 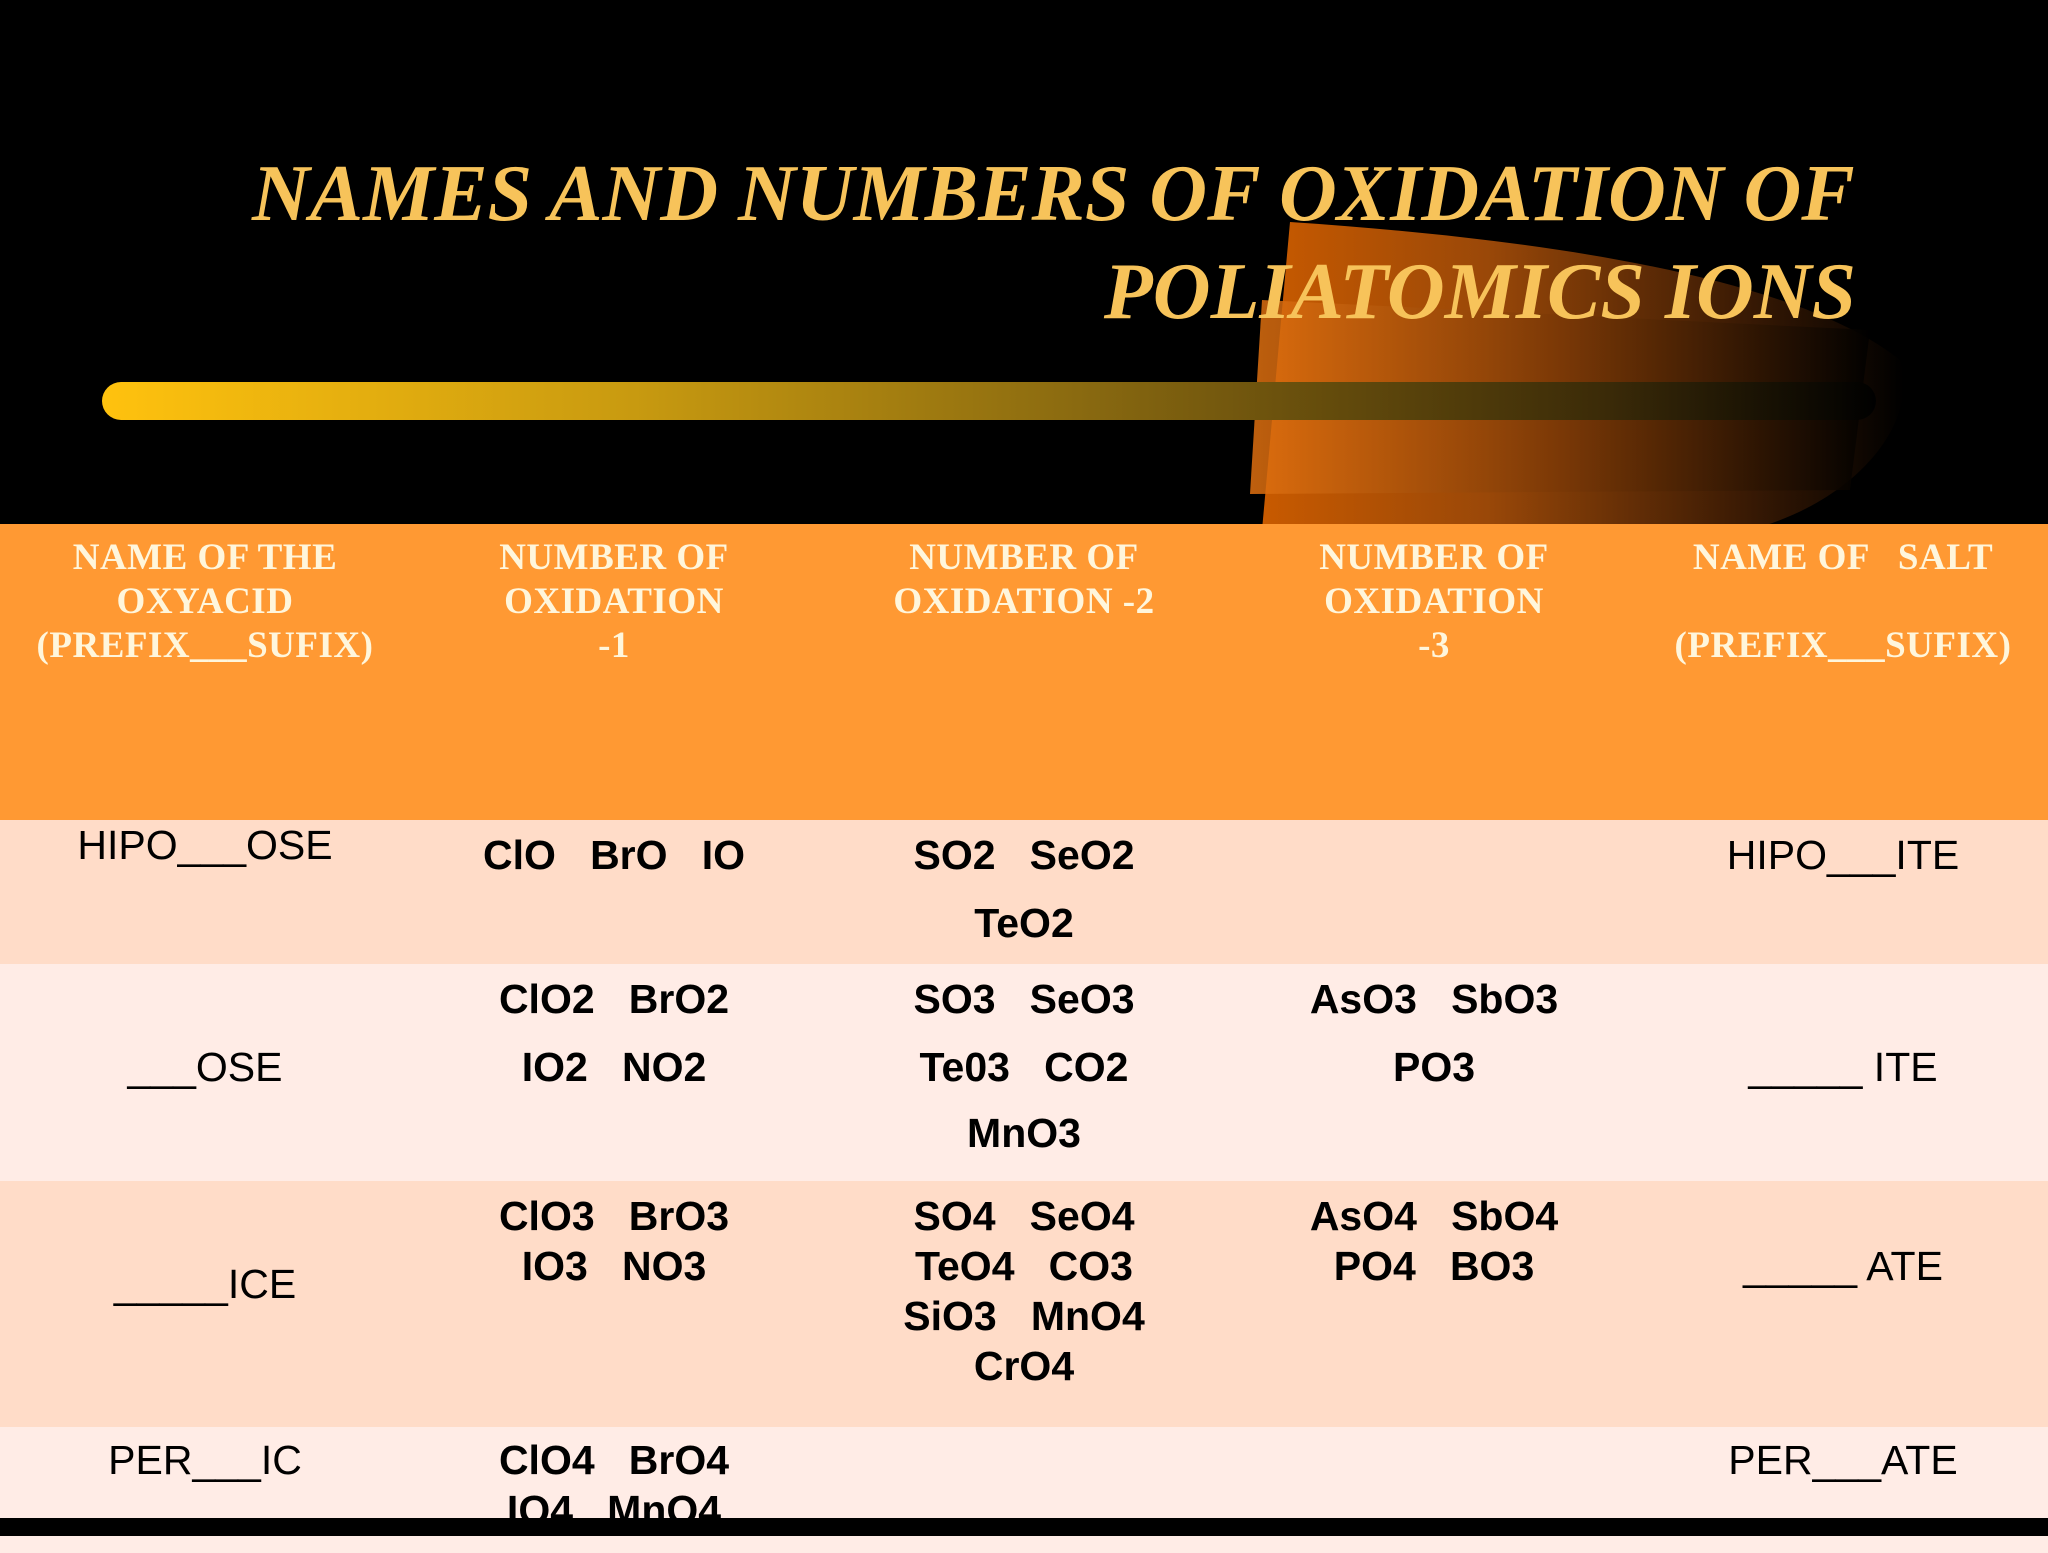 I want to click on ox2-cell: SO3 SeO3 Te03 CO2 MnO3, so click(x=1024, y=1072).